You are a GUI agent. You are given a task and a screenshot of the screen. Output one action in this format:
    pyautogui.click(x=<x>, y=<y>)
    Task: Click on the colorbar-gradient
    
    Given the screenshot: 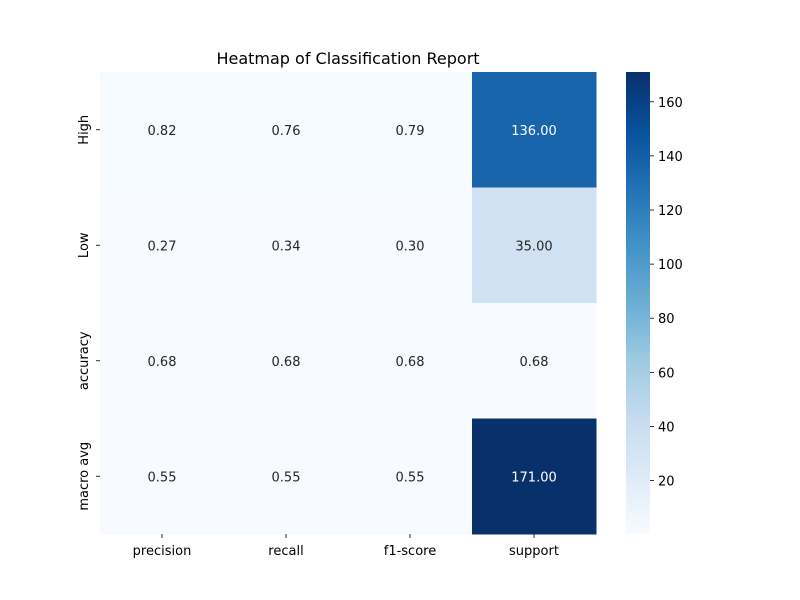 What is the action you would take?
    pyautogui.click(x=638, y=303)
    